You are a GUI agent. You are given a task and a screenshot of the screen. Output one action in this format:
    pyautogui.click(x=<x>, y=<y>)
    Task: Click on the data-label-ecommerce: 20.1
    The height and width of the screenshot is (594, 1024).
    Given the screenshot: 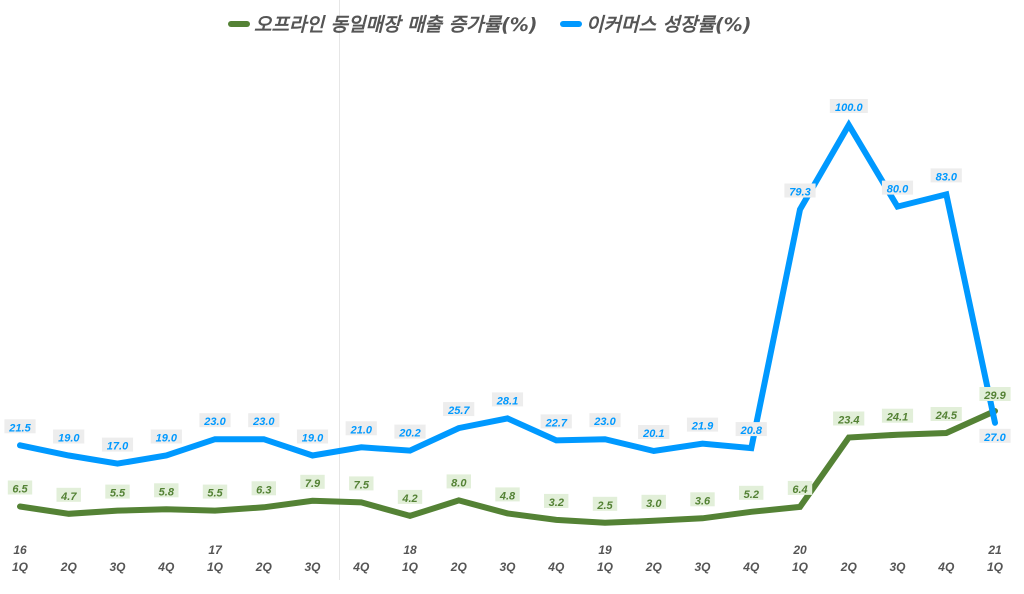 What is the action you would take?
    pyautogui.click(x=654, y=432)
    